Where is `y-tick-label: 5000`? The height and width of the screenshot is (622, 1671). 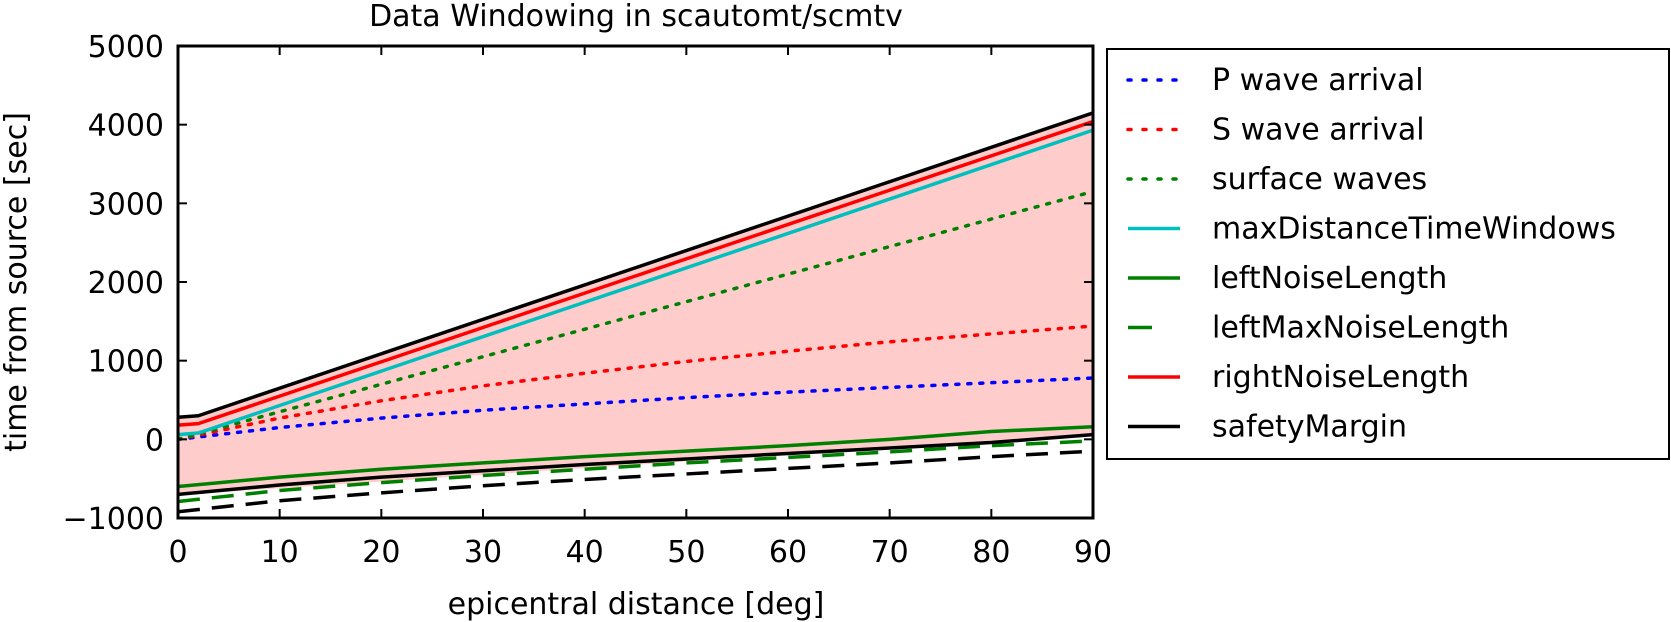
y-tick-label: 5000 is located at coordinates (126, 47).